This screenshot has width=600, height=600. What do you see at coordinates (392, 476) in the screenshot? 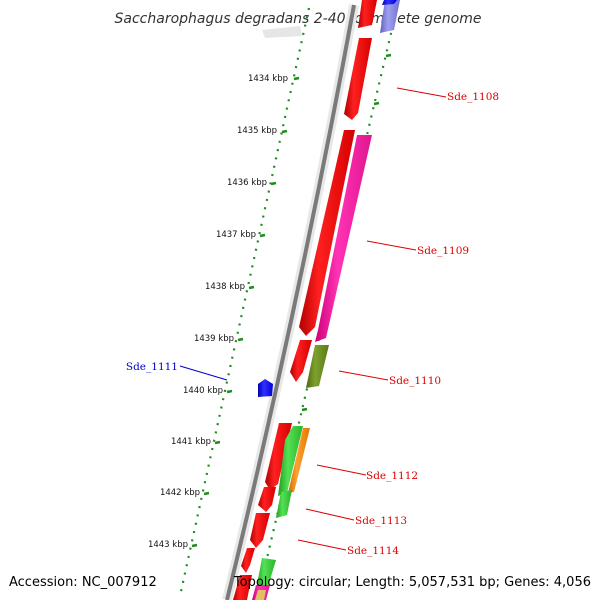
I see `gene-label-sde-1112: Sde_1112` at bounding box center [392, 476].